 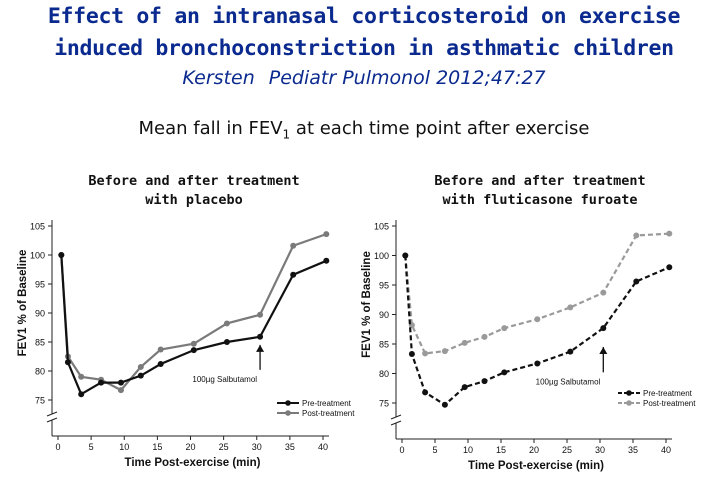 What do you see at coordinates (323, 447) in the screenshot?
I see `left-x-tick-label: 40` at bounding box center [323, 447].